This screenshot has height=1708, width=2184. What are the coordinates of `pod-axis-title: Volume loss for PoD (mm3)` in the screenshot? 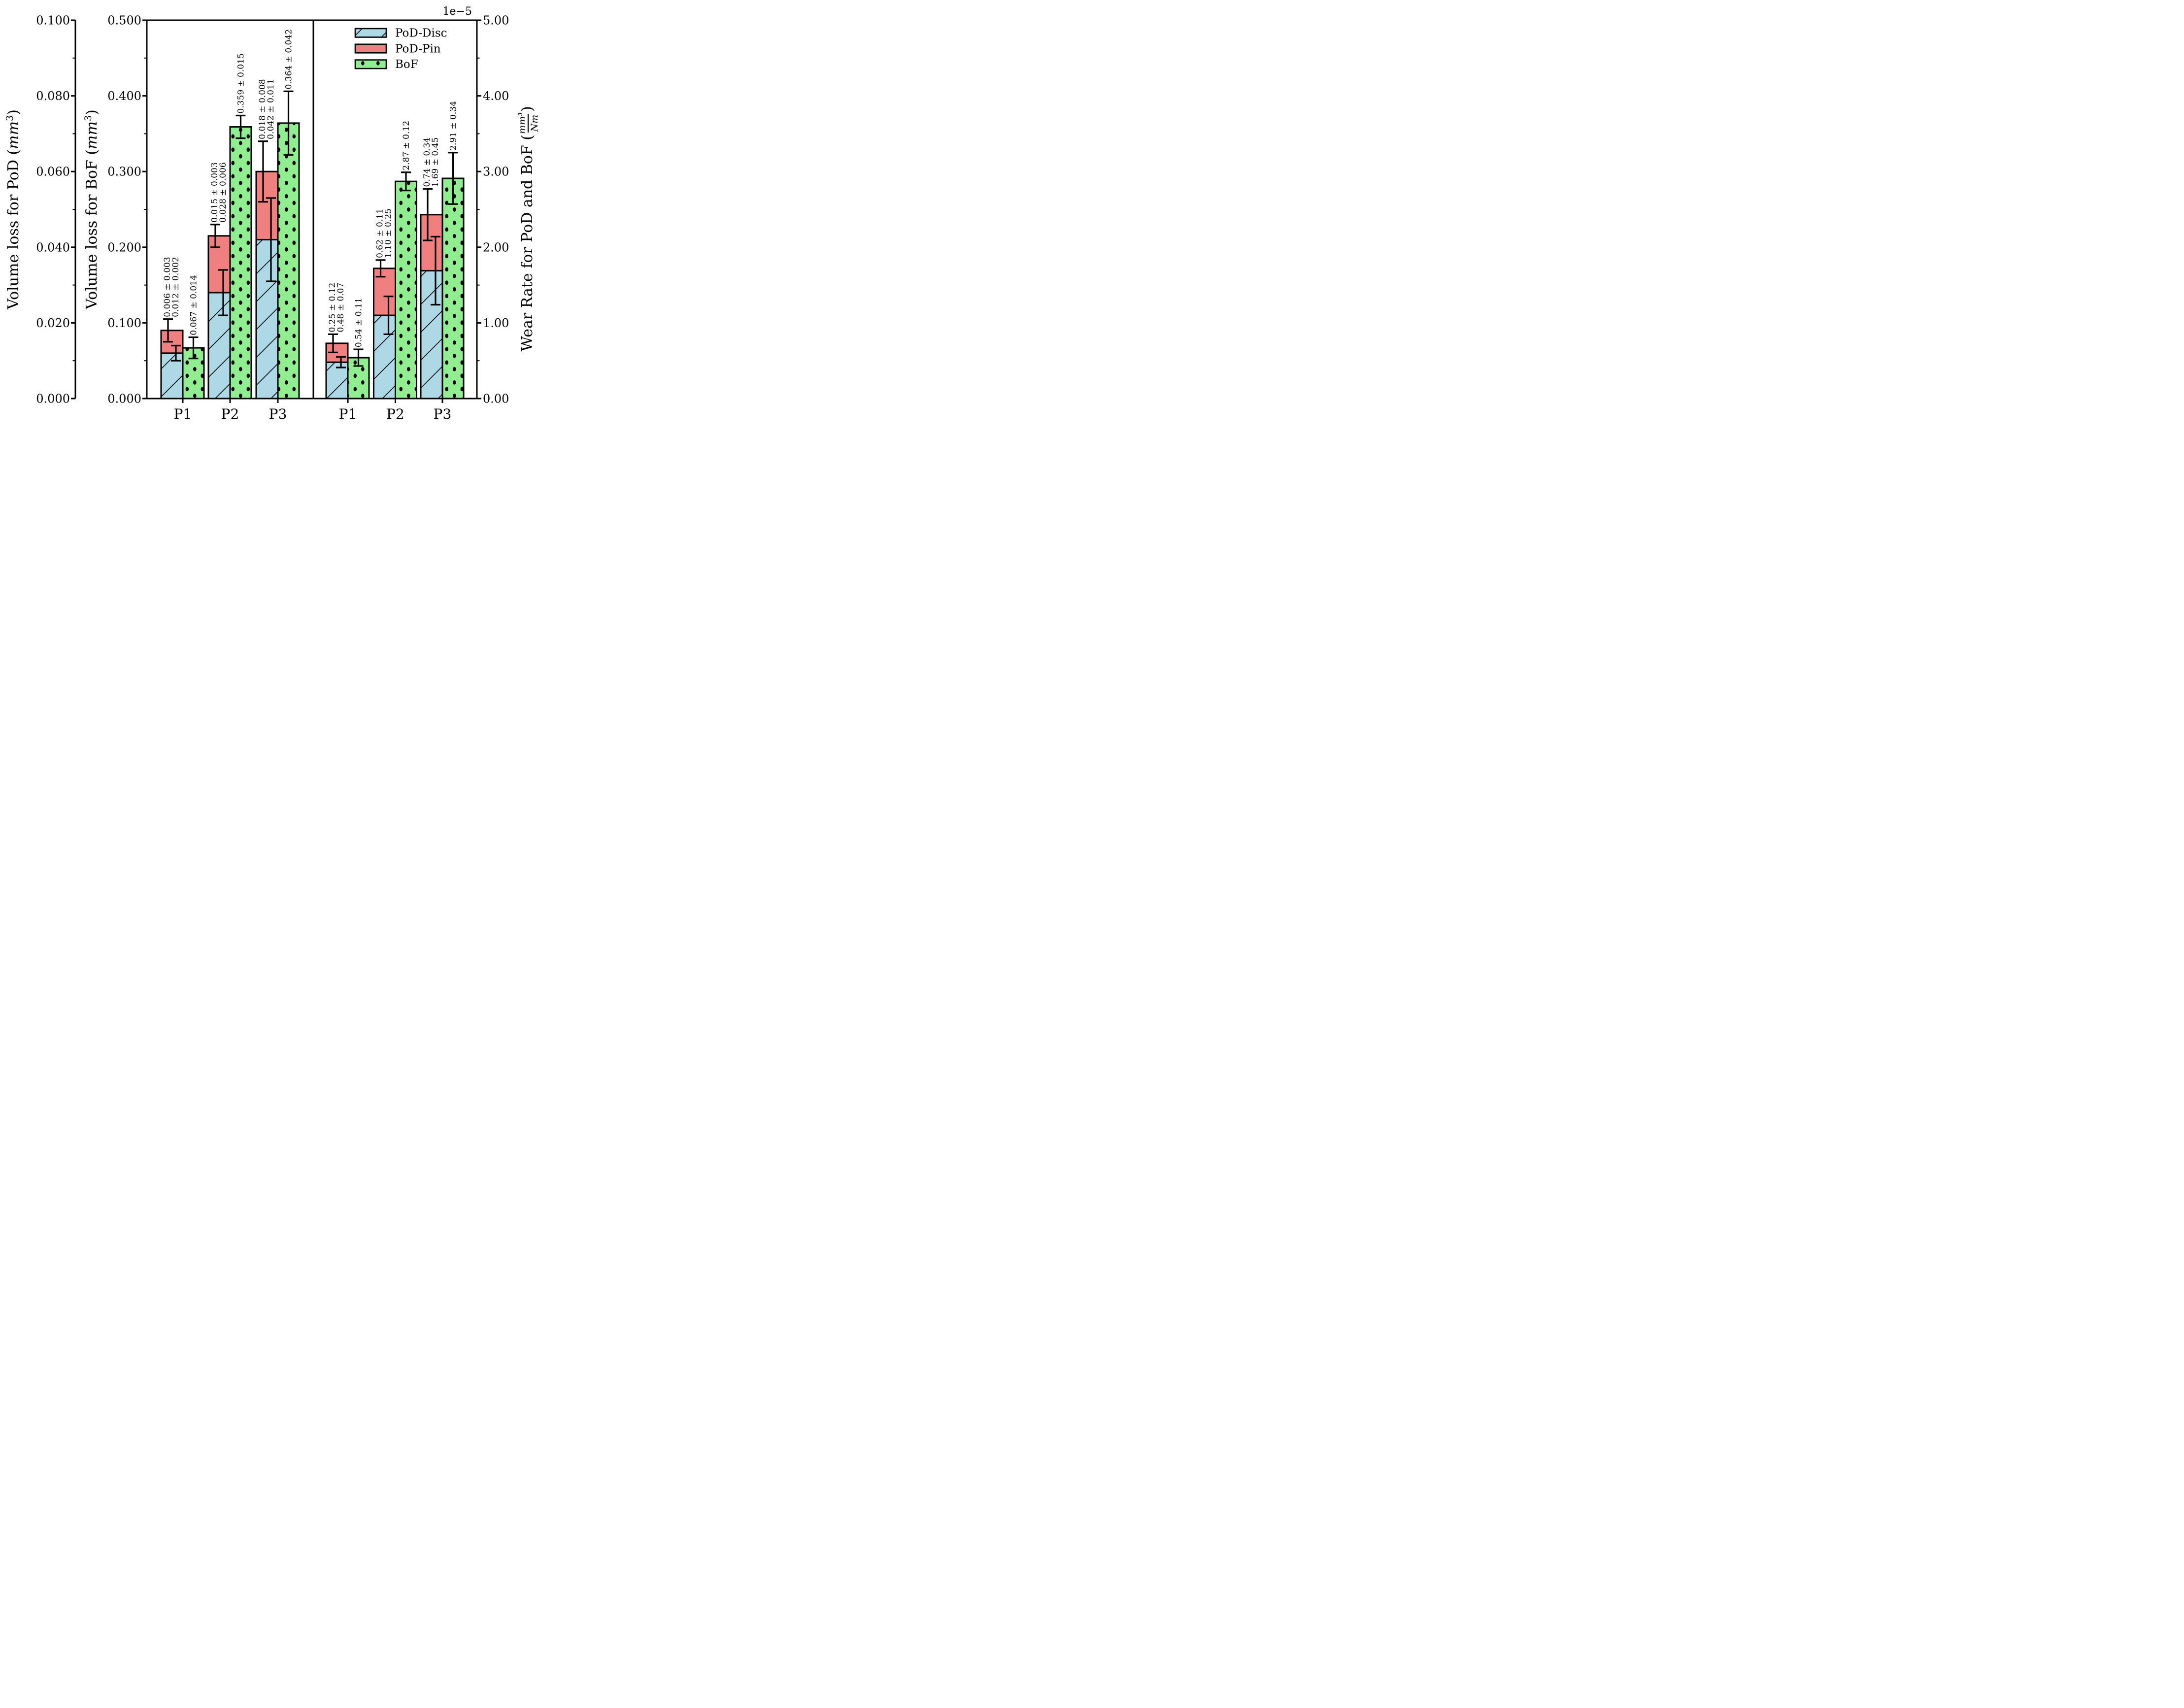 It's located at (13, 210).